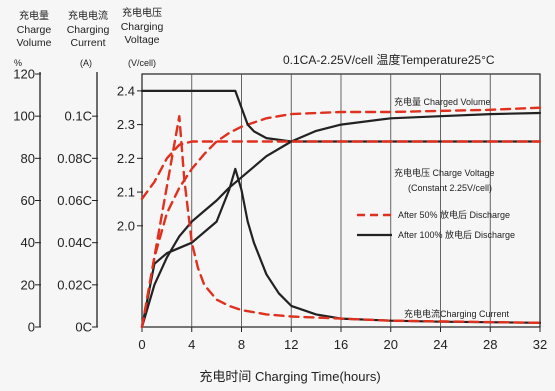  Describe the element at coordinates (389, 59) in the screenshot. I see `test-condition-label: 0.1CA-2.25V/cell 温度Temperature25°C` at that location.